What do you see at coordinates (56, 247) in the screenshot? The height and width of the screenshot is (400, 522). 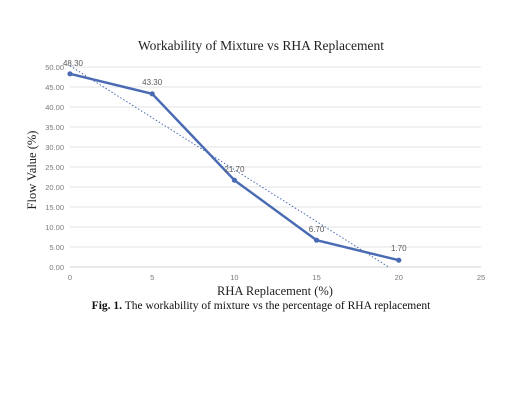 I see `y-tick-label: 5.00` at bounding box center [56, 247].